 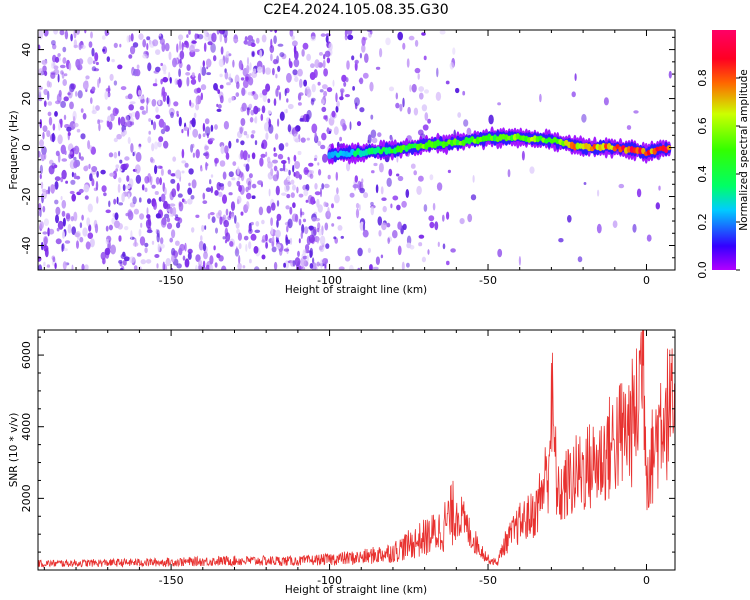 I want to click on y-tick-label: 0, so click(x=26, y=147).